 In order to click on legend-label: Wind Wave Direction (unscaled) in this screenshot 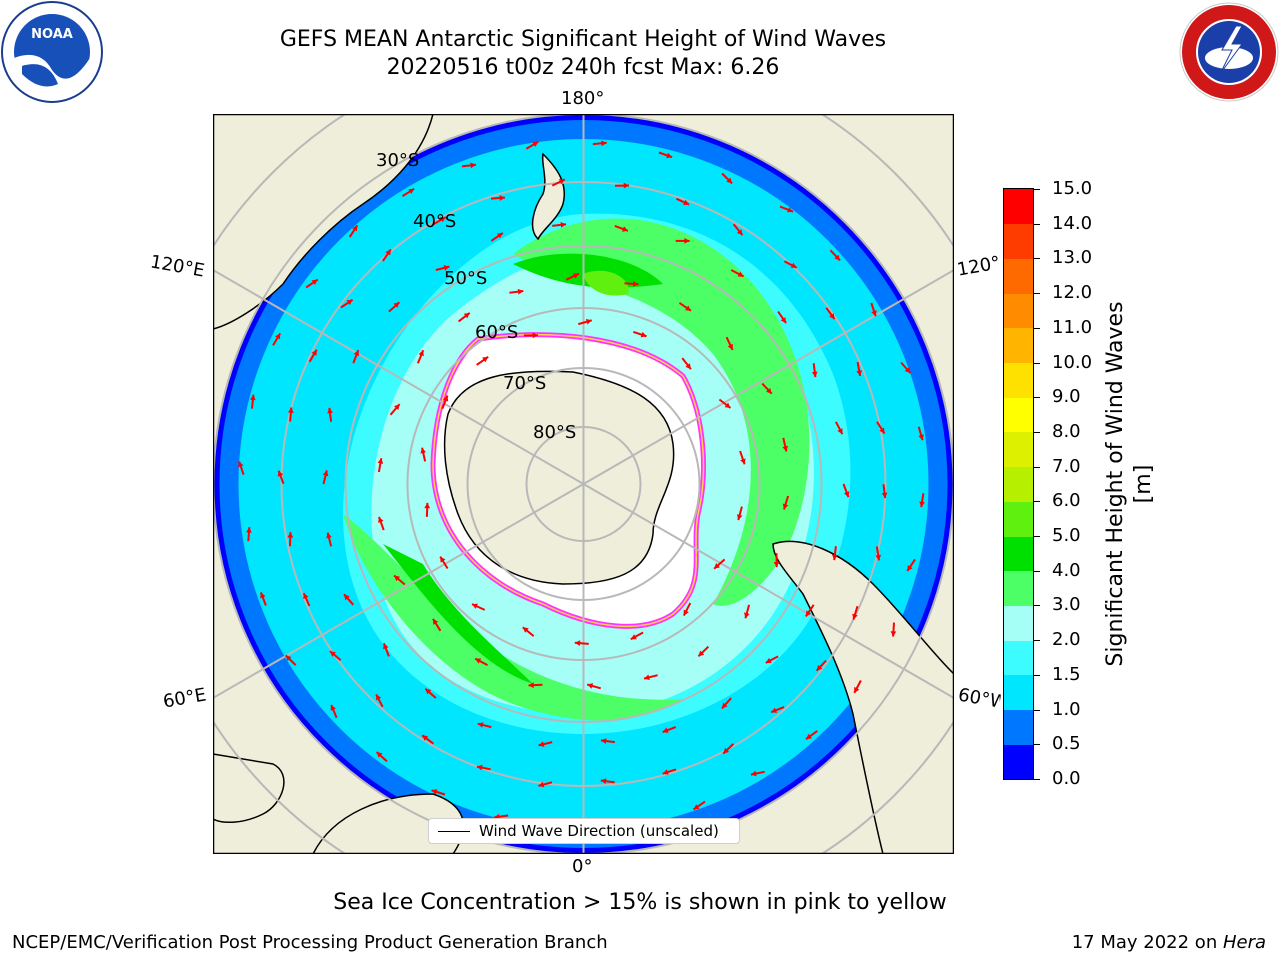, I will do `click(599, 831)`.